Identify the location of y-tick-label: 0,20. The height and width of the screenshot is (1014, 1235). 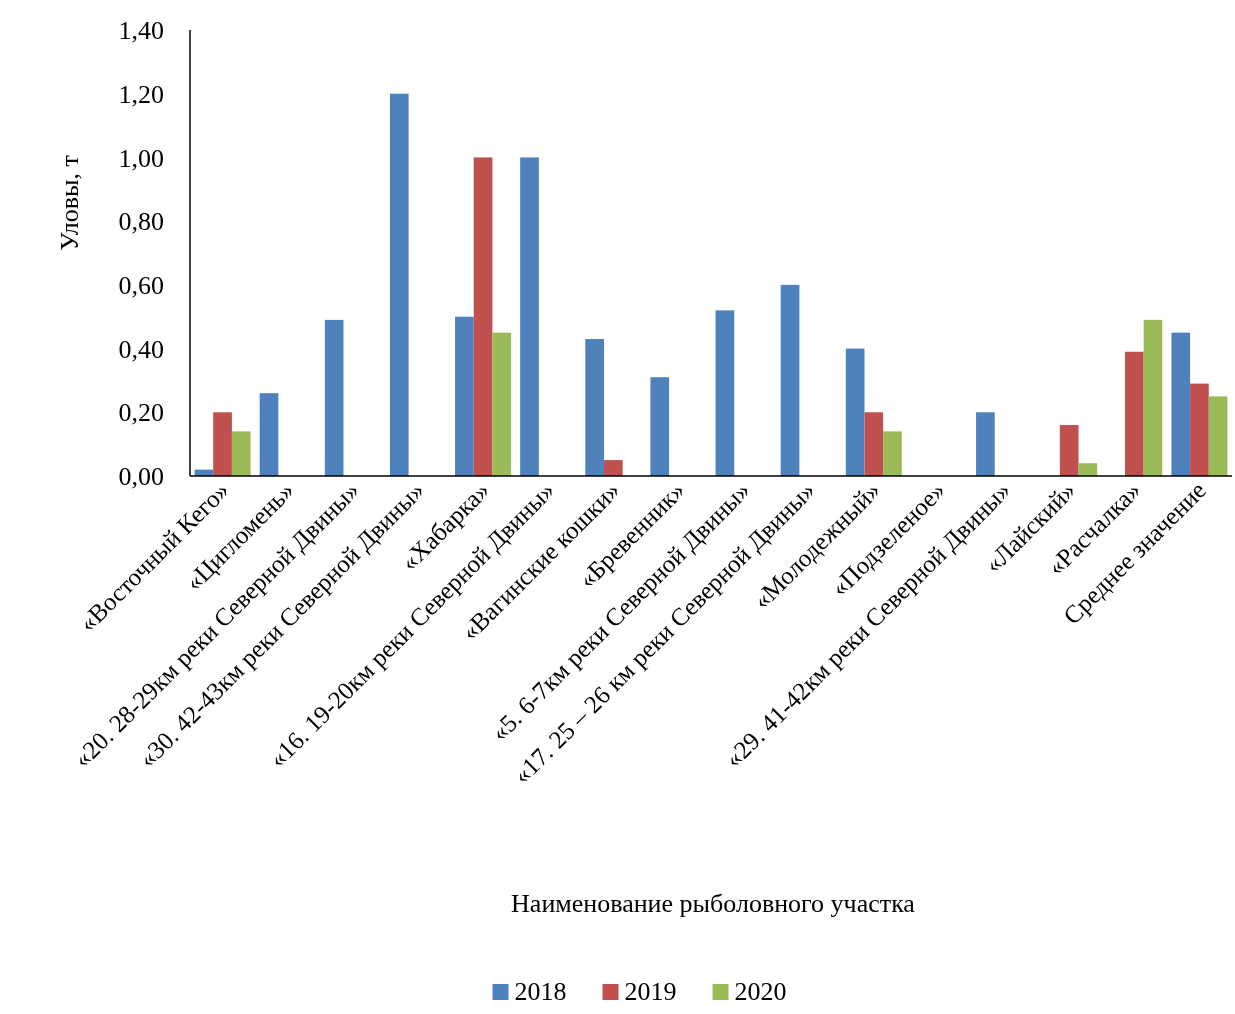
(141, 413).